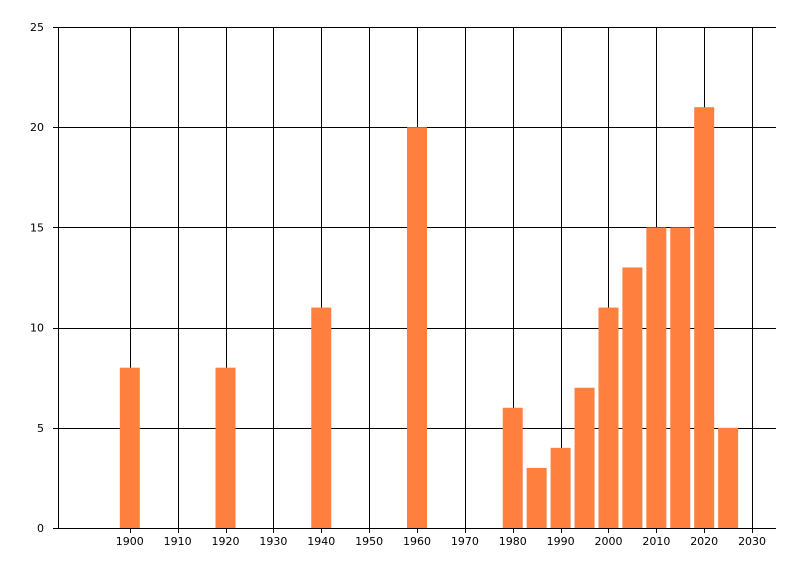 The width and height of the screenshot is (800, 576). I want to click on x-tick-label: 1950, so click(369, 541).